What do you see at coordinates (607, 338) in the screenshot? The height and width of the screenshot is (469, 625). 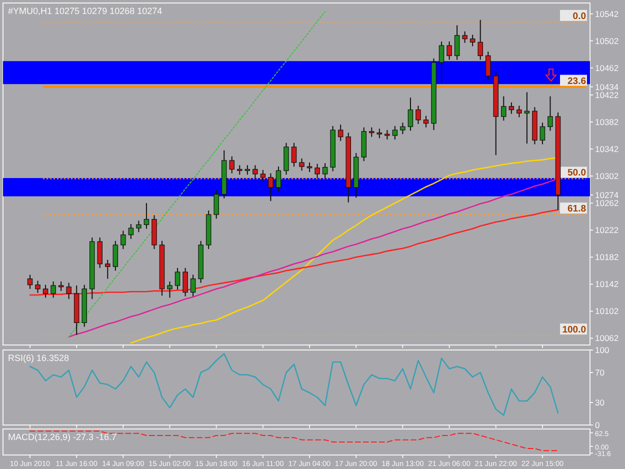 I see `y-tick-label: 10062` at bounding box center [607, 338].